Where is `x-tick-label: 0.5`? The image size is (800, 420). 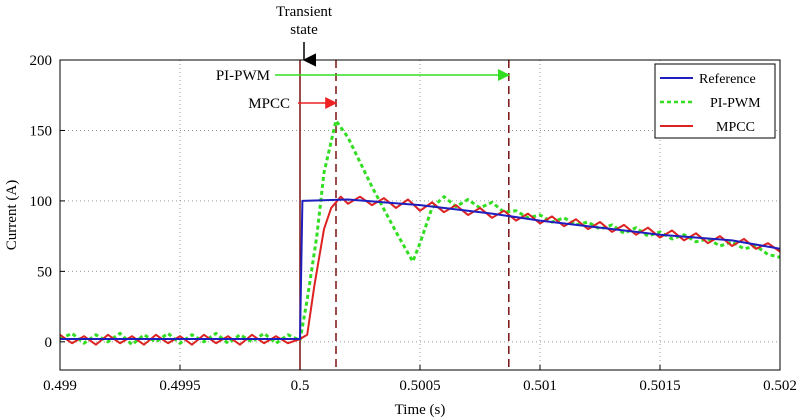 x-tick-label: 0.5 is located at coordinates (300, 386).